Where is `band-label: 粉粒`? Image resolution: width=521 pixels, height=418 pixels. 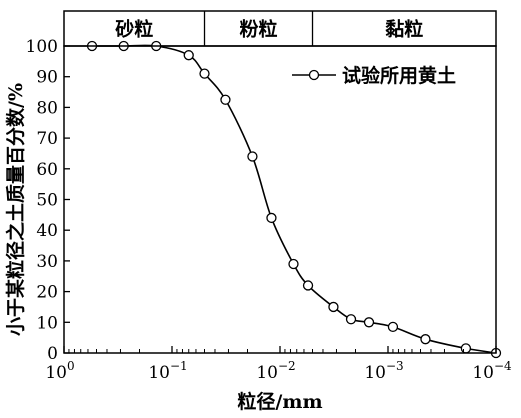
band-label: 粉粒 is located at coordinates (259, 29).